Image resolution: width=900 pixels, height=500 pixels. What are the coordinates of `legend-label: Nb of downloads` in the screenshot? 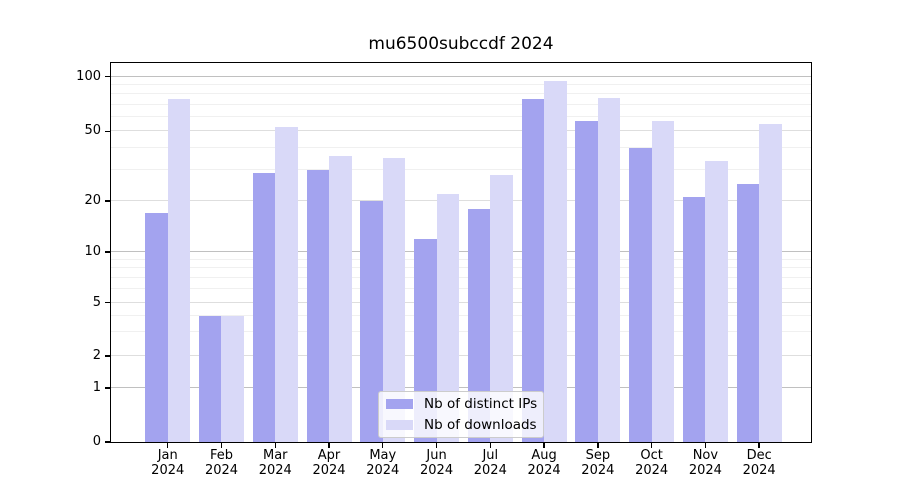 It's located at (480, 425).